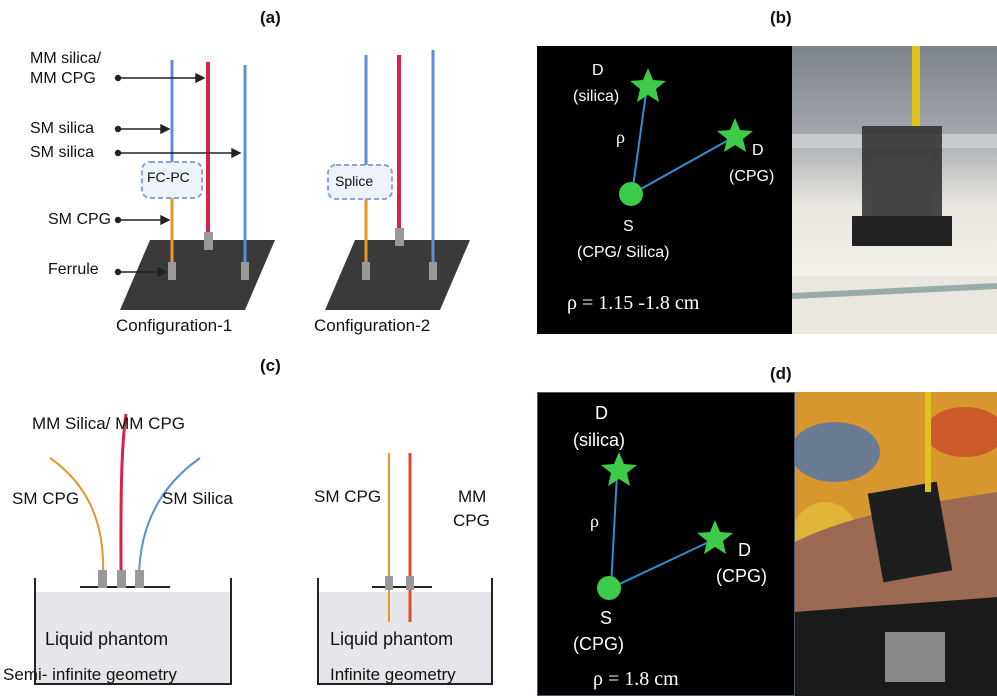  What do you see at coordinates (639, 140) in the screenshot?
I see `rho-line-silica` at bounding box center [639, 140].